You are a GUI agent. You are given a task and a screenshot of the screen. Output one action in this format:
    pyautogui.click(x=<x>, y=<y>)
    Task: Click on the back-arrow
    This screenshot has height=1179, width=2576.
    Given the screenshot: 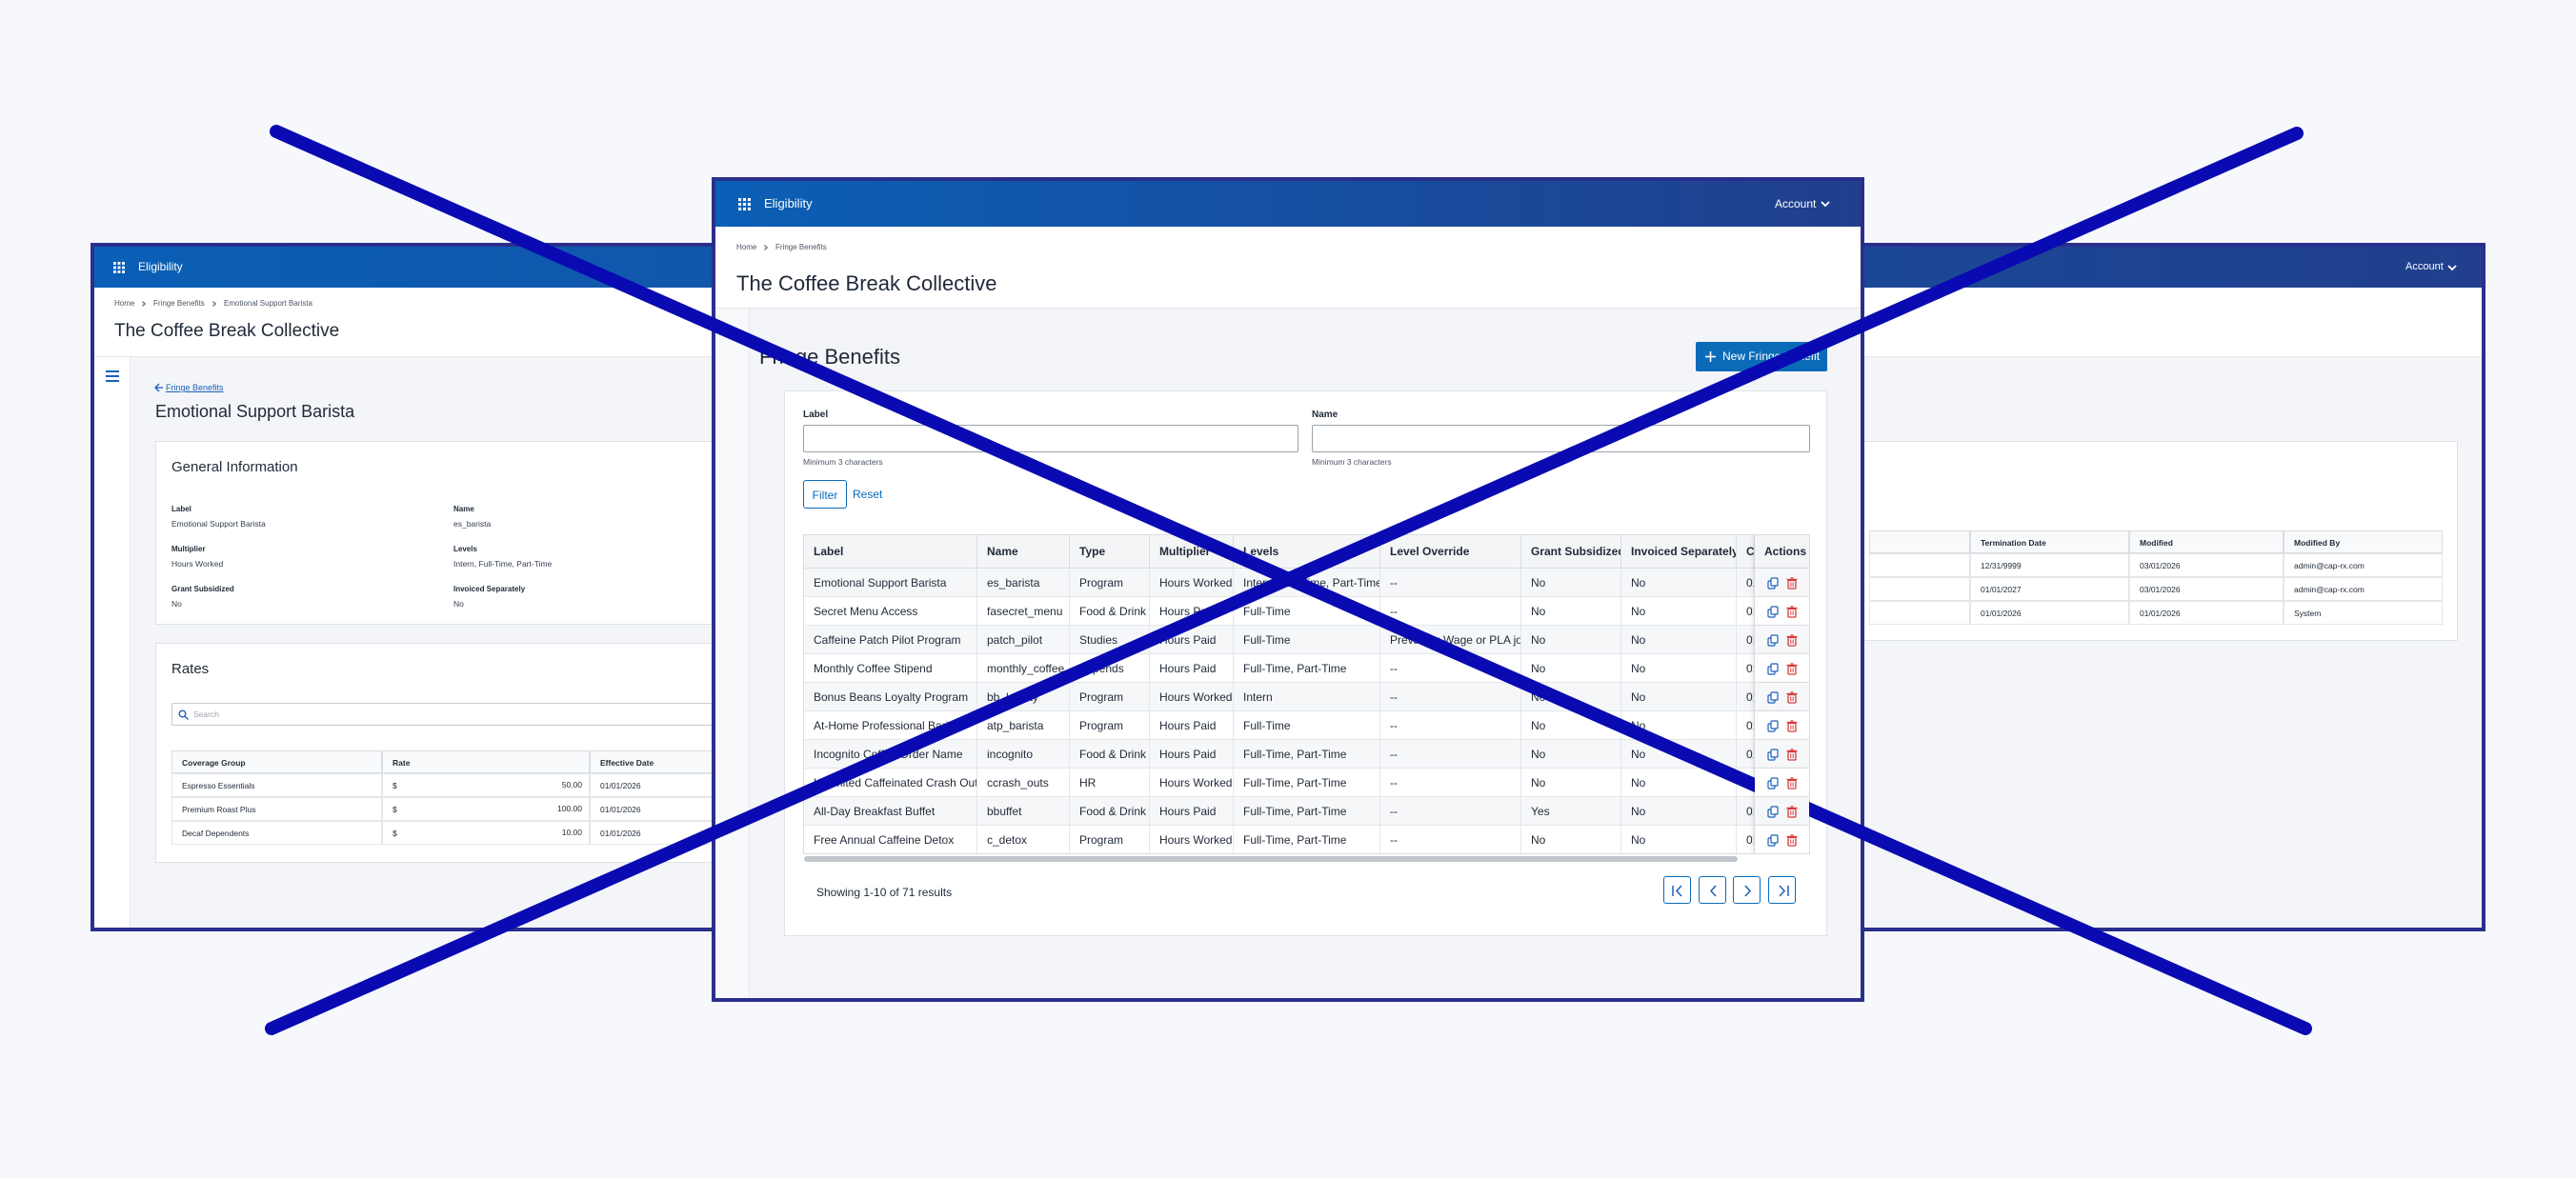 What is the action you would take?
    pyautogui.click(x=158, y=387)
    